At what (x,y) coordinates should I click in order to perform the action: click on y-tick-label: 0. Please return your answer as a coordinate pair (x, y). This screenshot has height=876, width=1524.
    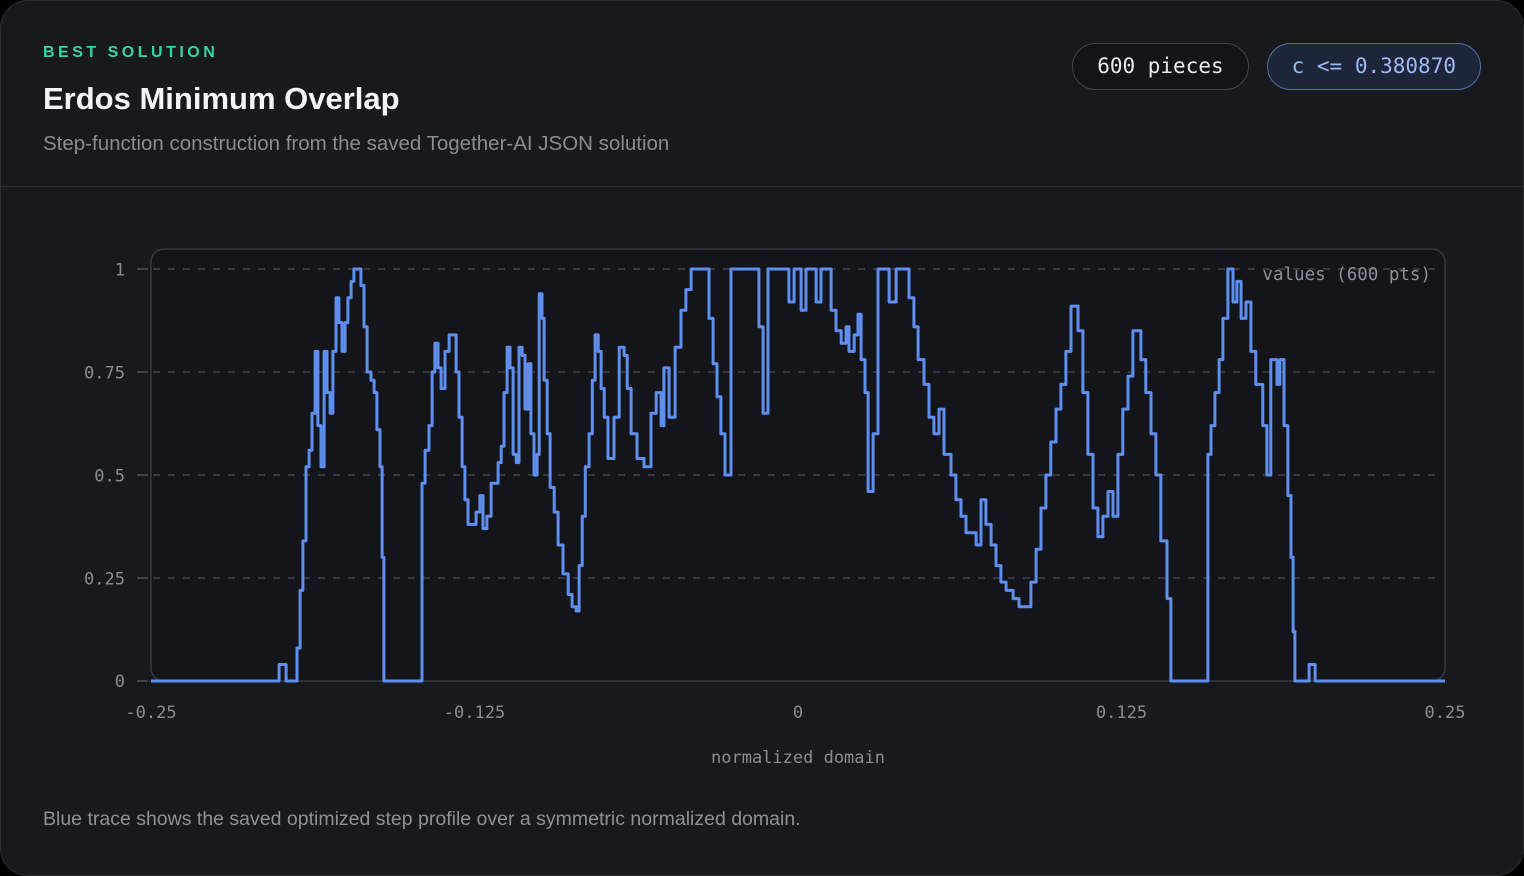
    Looking at the image, I should click on (120, 682).